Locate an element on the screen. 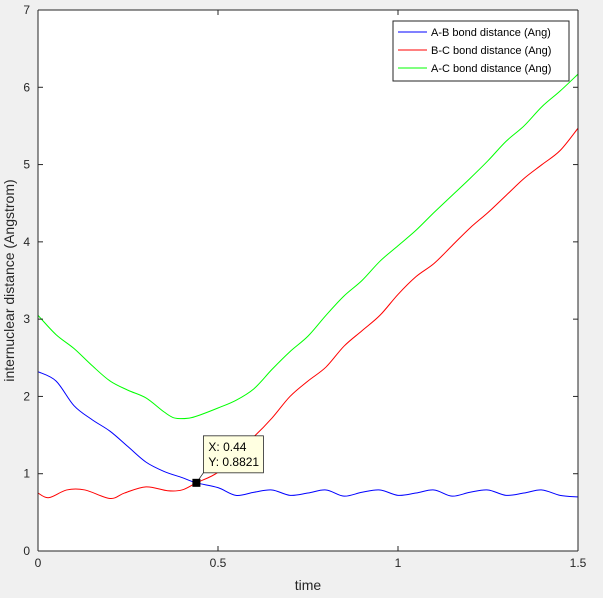  y-tick-label: 0 is located at coordinates (26, 551).